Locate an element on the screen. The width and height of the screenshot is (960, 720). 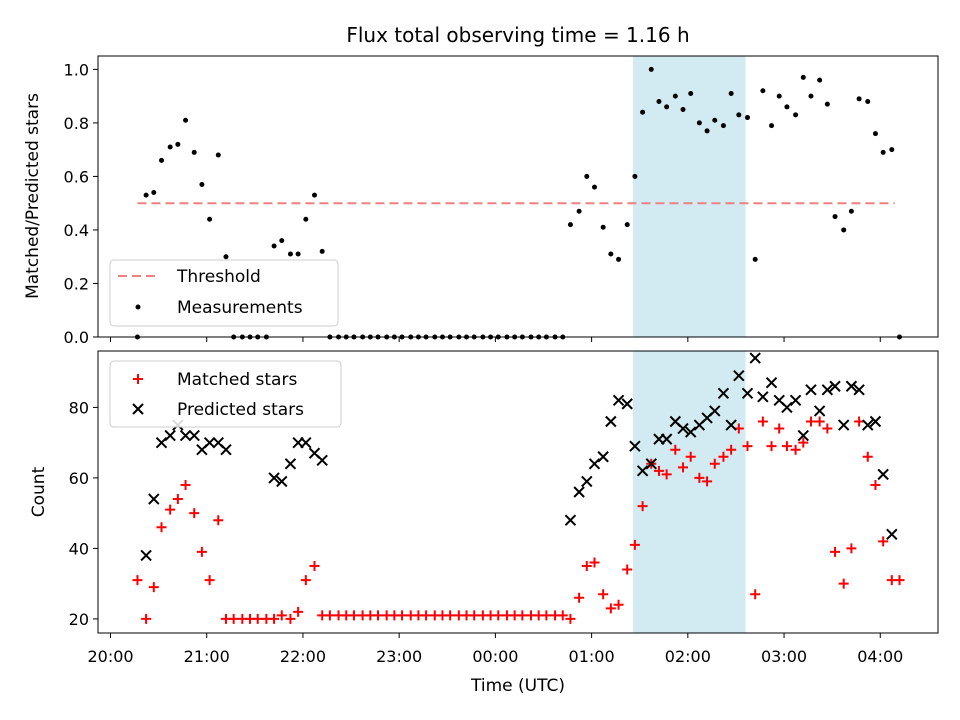
x-tick-label: 02:00 is located at coordinates (688, 656).